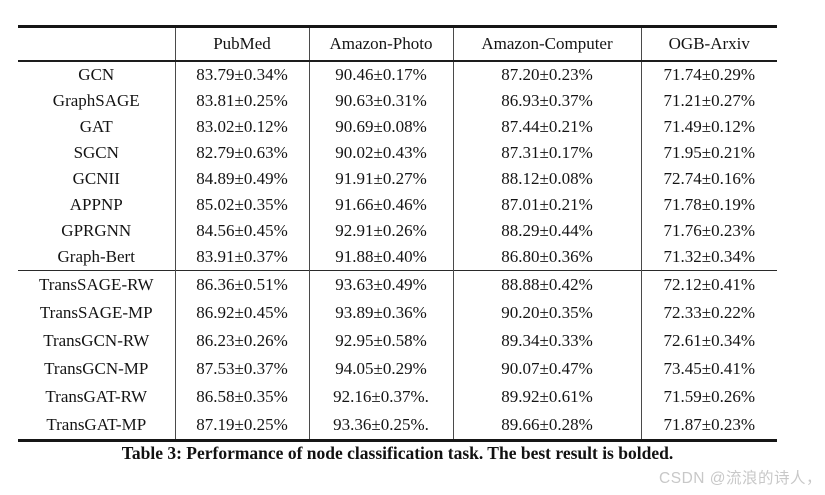 The height and width of the screenshot is (495, 825). I want to click on col-header-model, so click(96, 44).